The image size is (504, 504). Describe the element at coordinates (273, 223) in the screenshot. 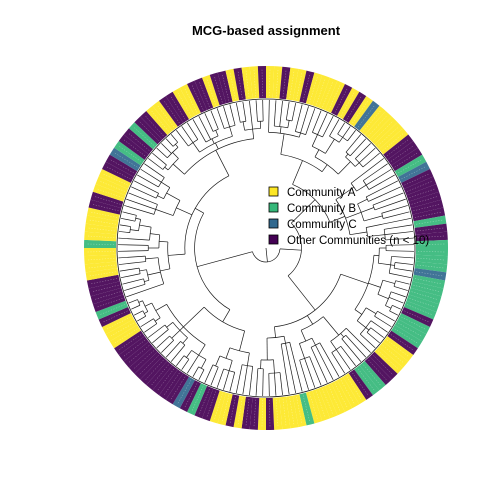

I see `legend-swatch-community-c` at that location.